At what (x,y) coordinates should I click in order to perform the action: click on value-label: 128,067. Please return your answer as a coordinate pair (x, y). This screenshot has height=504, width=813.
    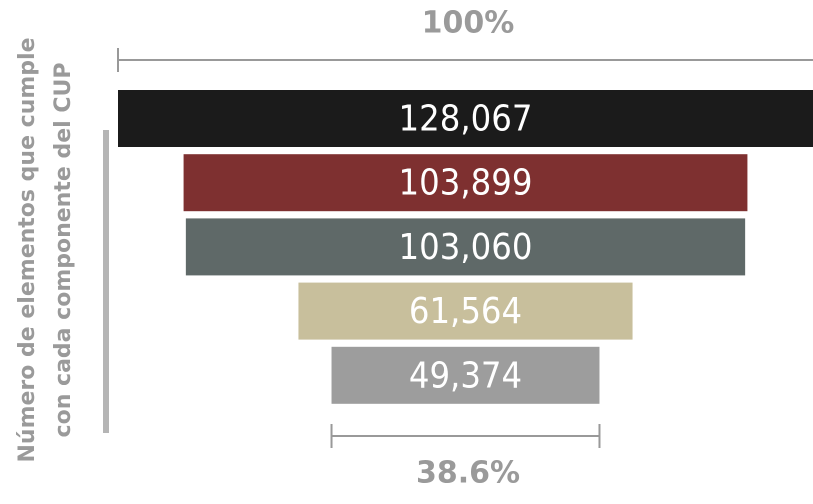
    Looking at the image, I should click on (466, 119).